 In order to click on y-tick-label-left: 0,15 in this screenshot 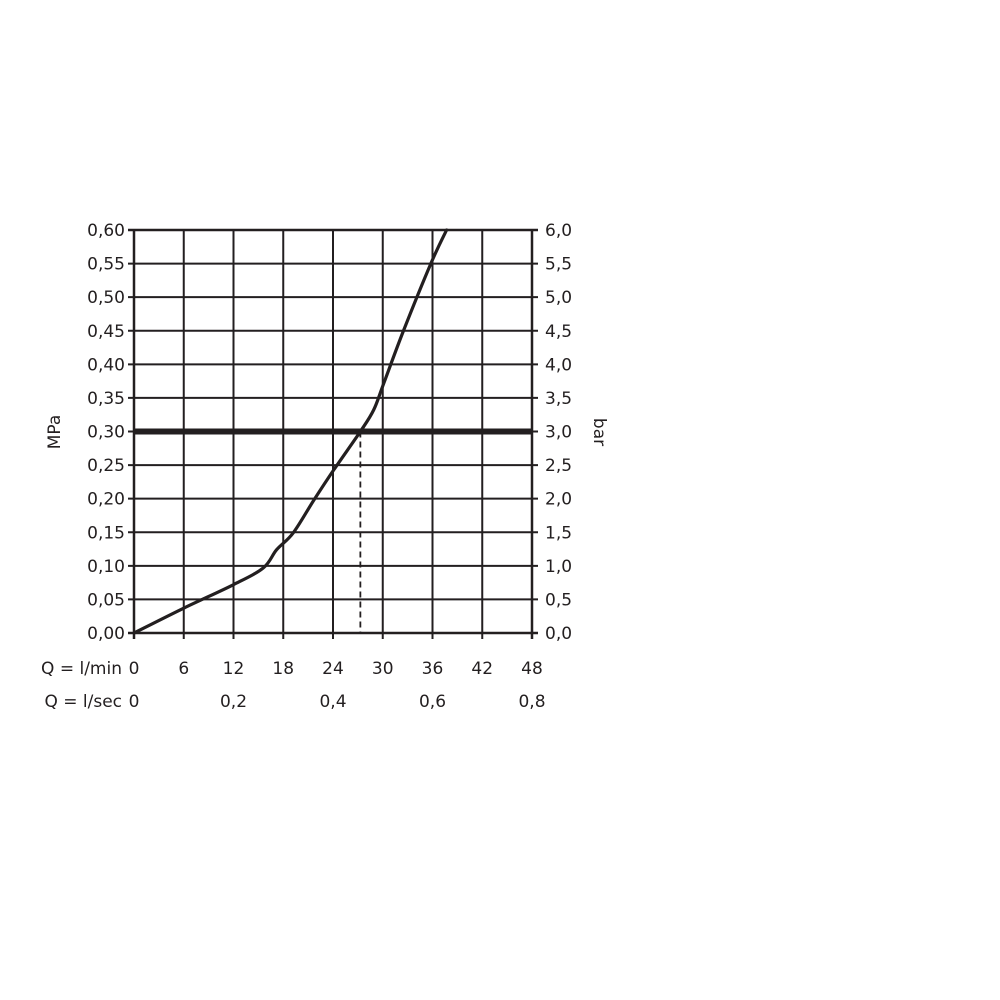, I will do `click(106, 533)`.